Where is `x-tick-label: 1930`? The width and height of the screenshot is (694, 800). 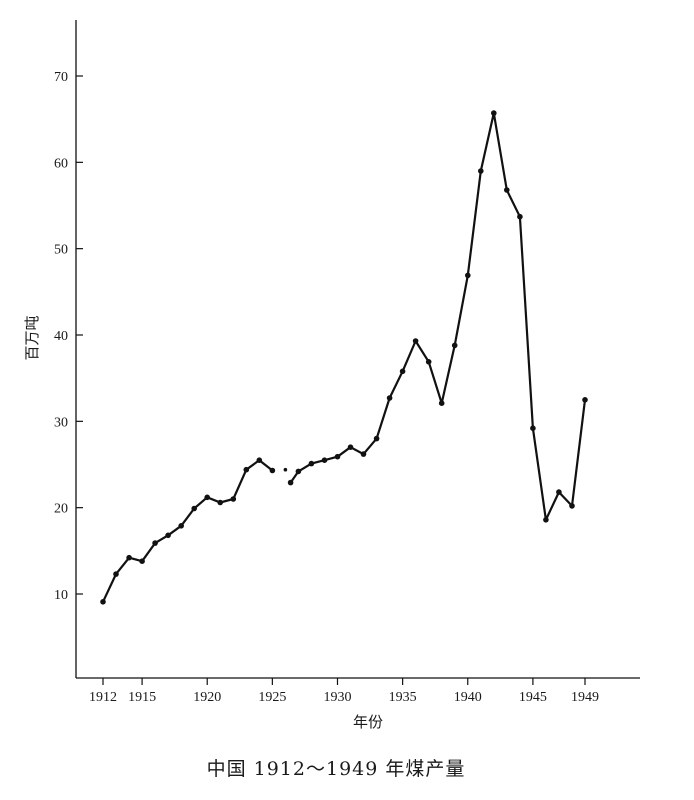
x-tick-label: 1930 is located at coordinates (337, 697).